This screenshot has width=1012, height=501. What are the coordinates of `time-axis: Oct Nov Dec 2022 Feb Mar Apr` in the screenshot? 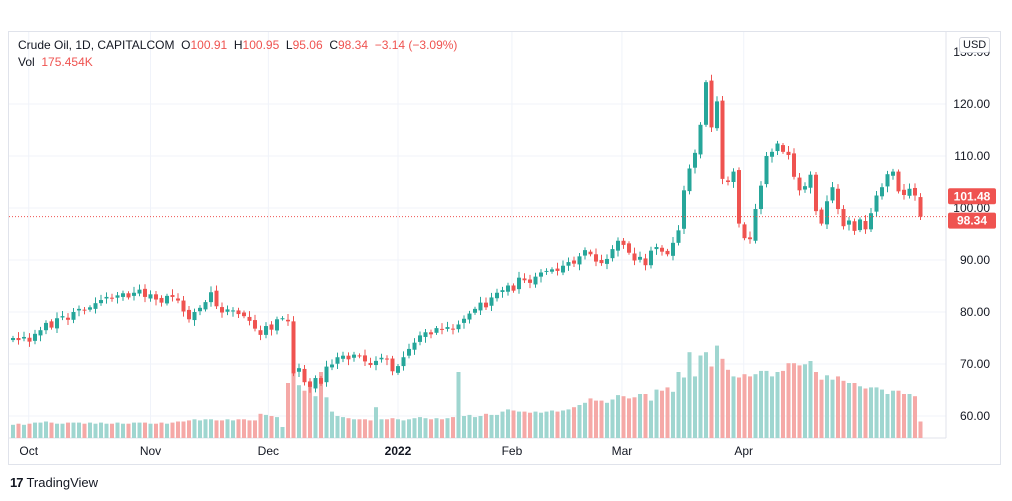 It's located at (386, 451).